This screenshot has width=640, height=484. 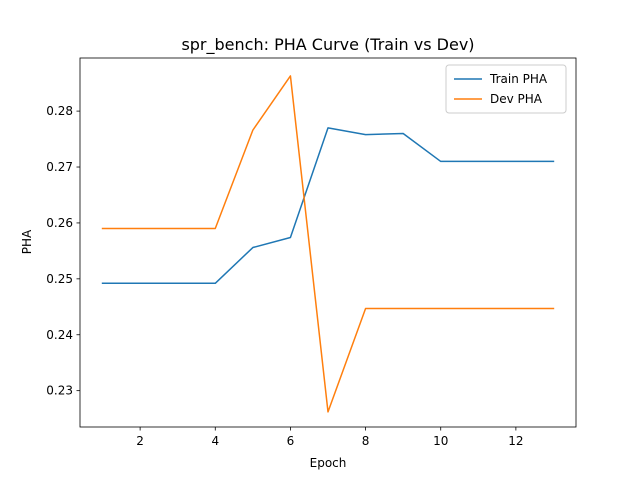 I want to click on y-tick-label: 0.27, so click(x=59, y=167).